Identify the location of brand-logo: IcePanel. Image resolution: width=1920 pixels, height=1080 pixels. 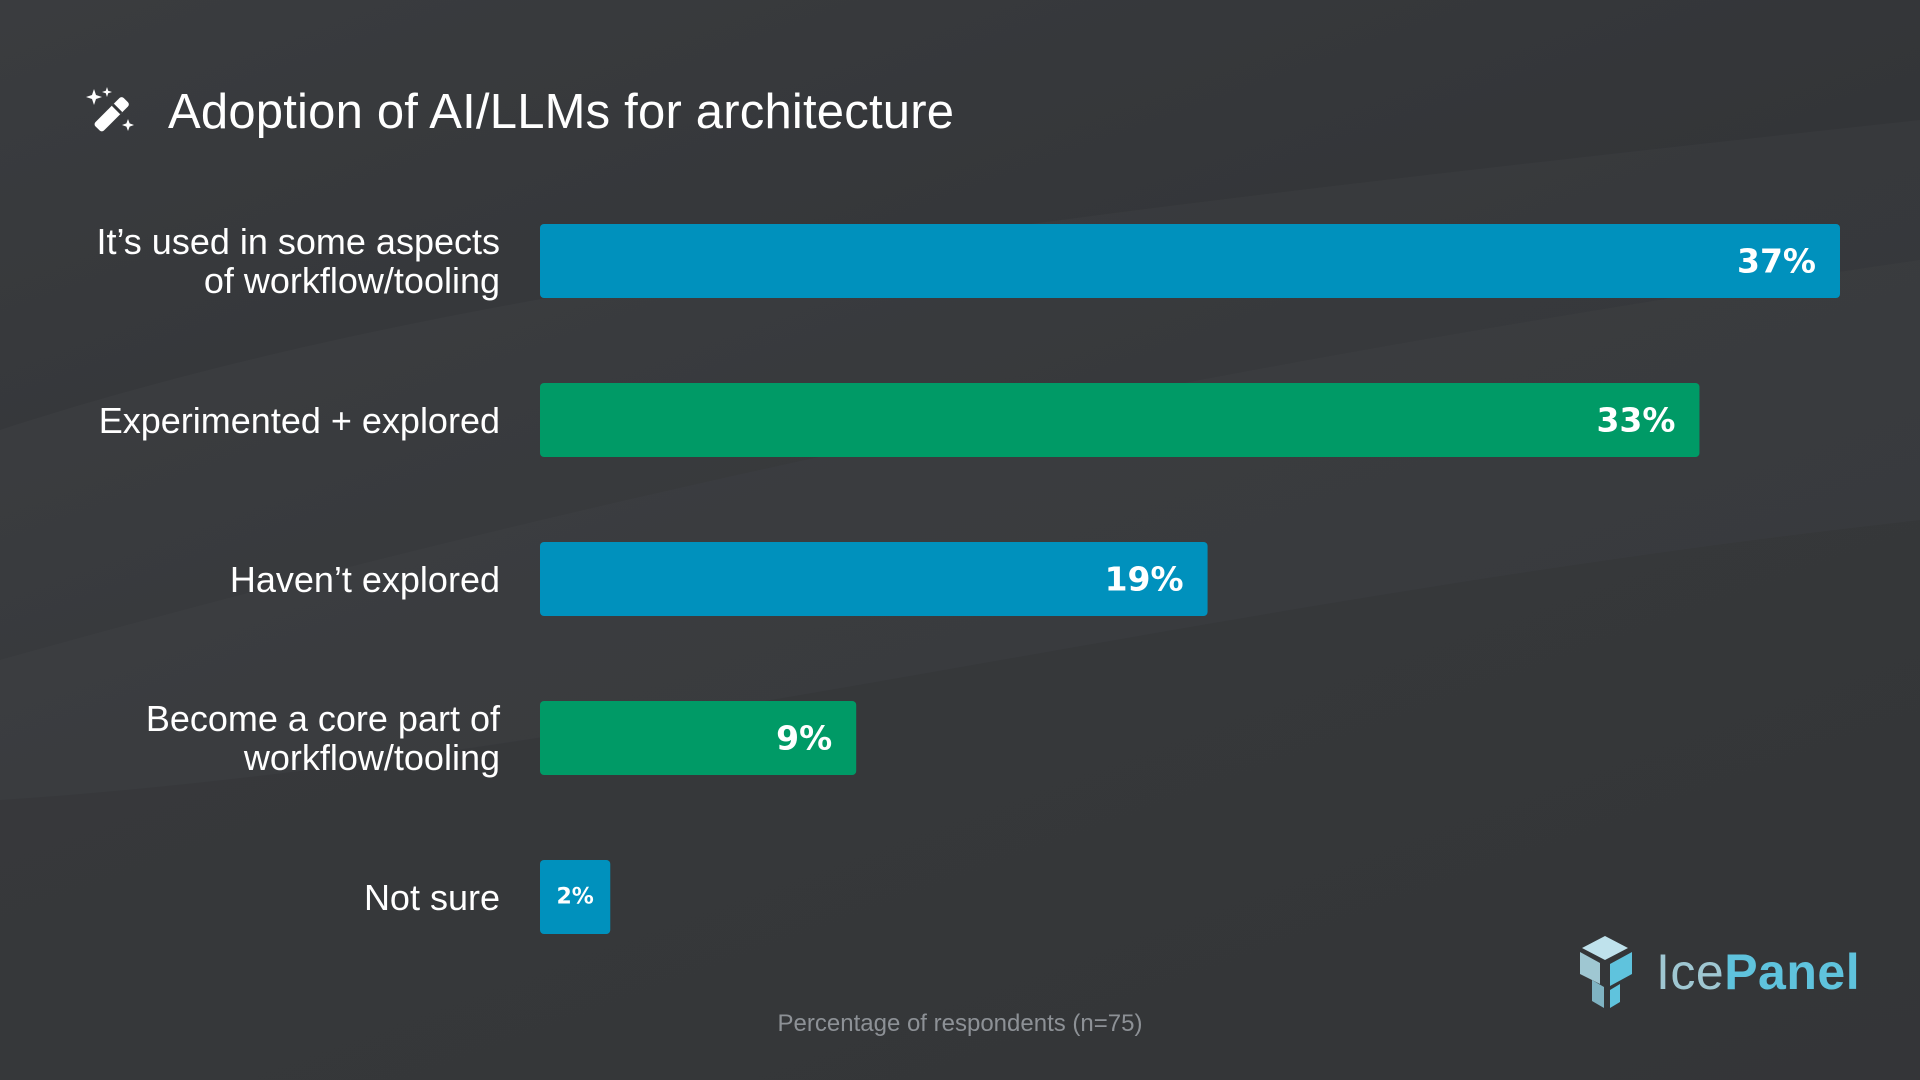
(1717, 972).